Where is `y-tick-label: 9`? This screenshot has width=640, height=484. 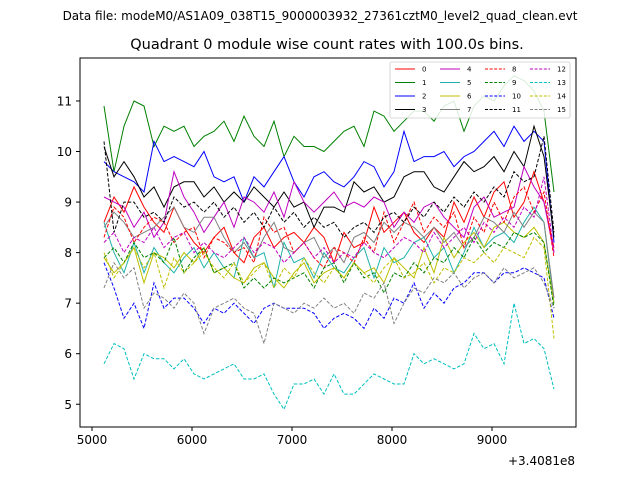
y-tick-label: 9 is located at coordinates (68, 203).